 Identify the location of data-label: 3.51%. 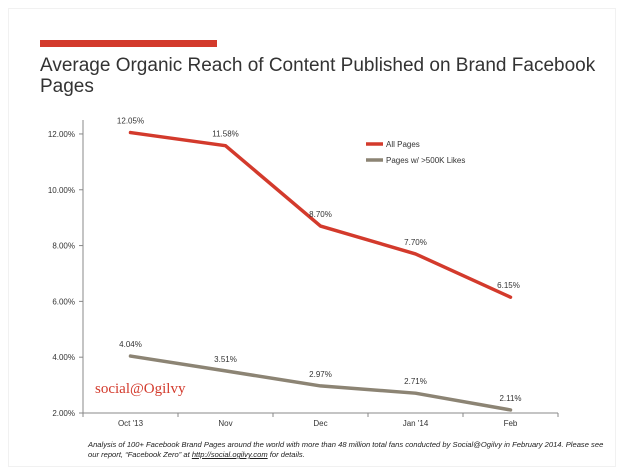
(225, 359).